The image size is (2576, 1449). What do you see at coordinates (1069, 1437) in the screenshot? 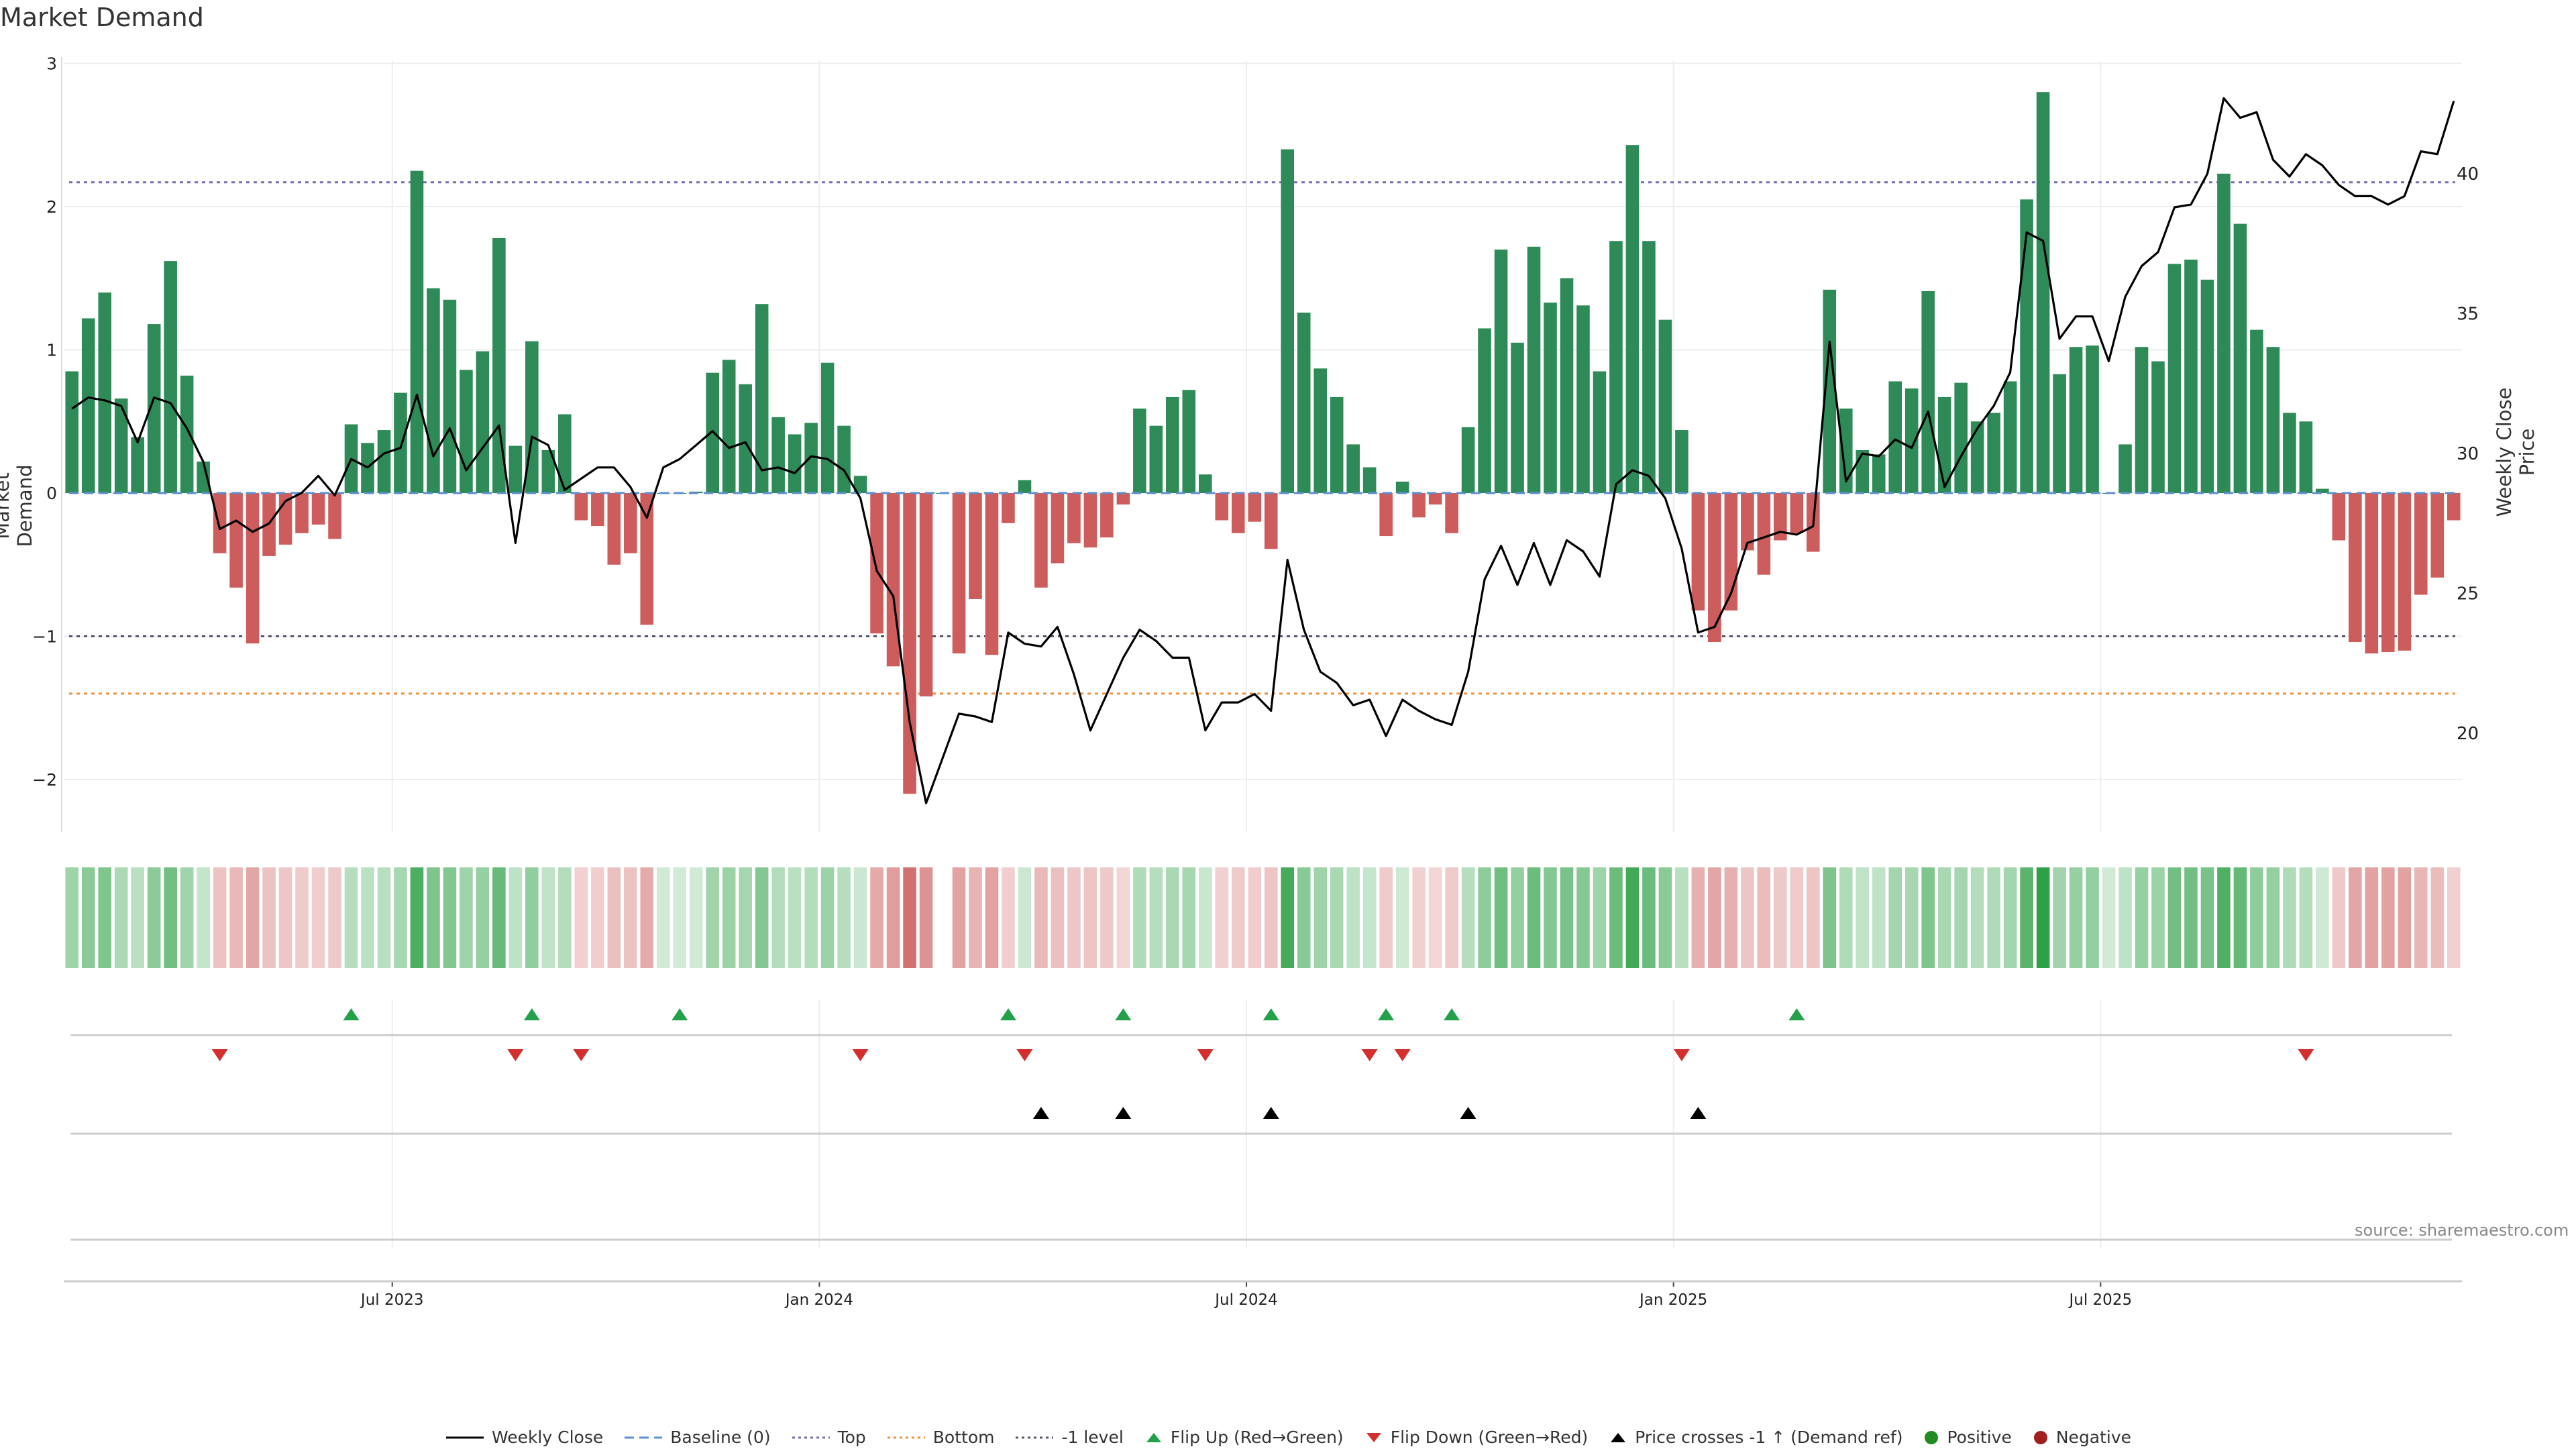
I see `legend-minus-one: -1 level` at bounding box center [1069, 1437].